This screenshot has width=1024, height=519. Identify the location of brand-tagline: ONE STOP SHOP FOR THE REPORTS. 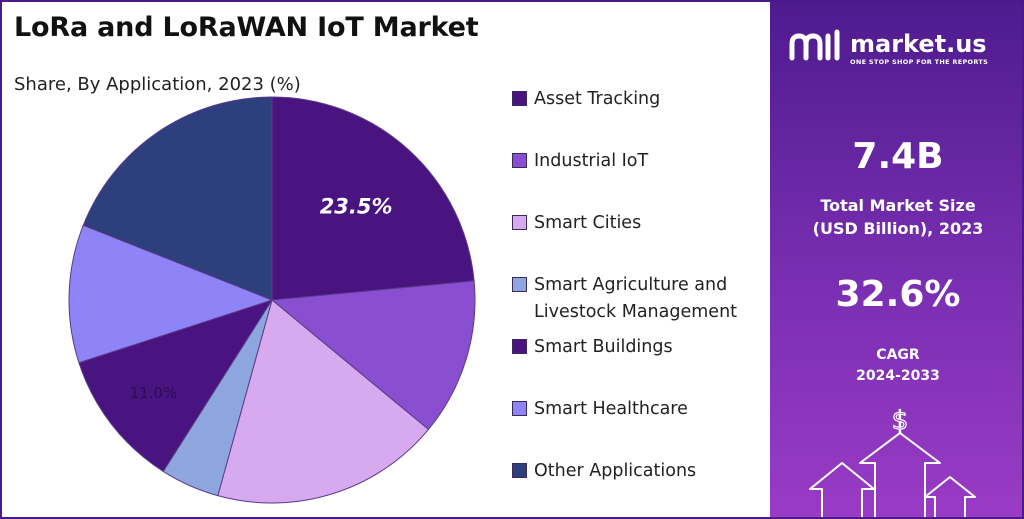
(919, 62).